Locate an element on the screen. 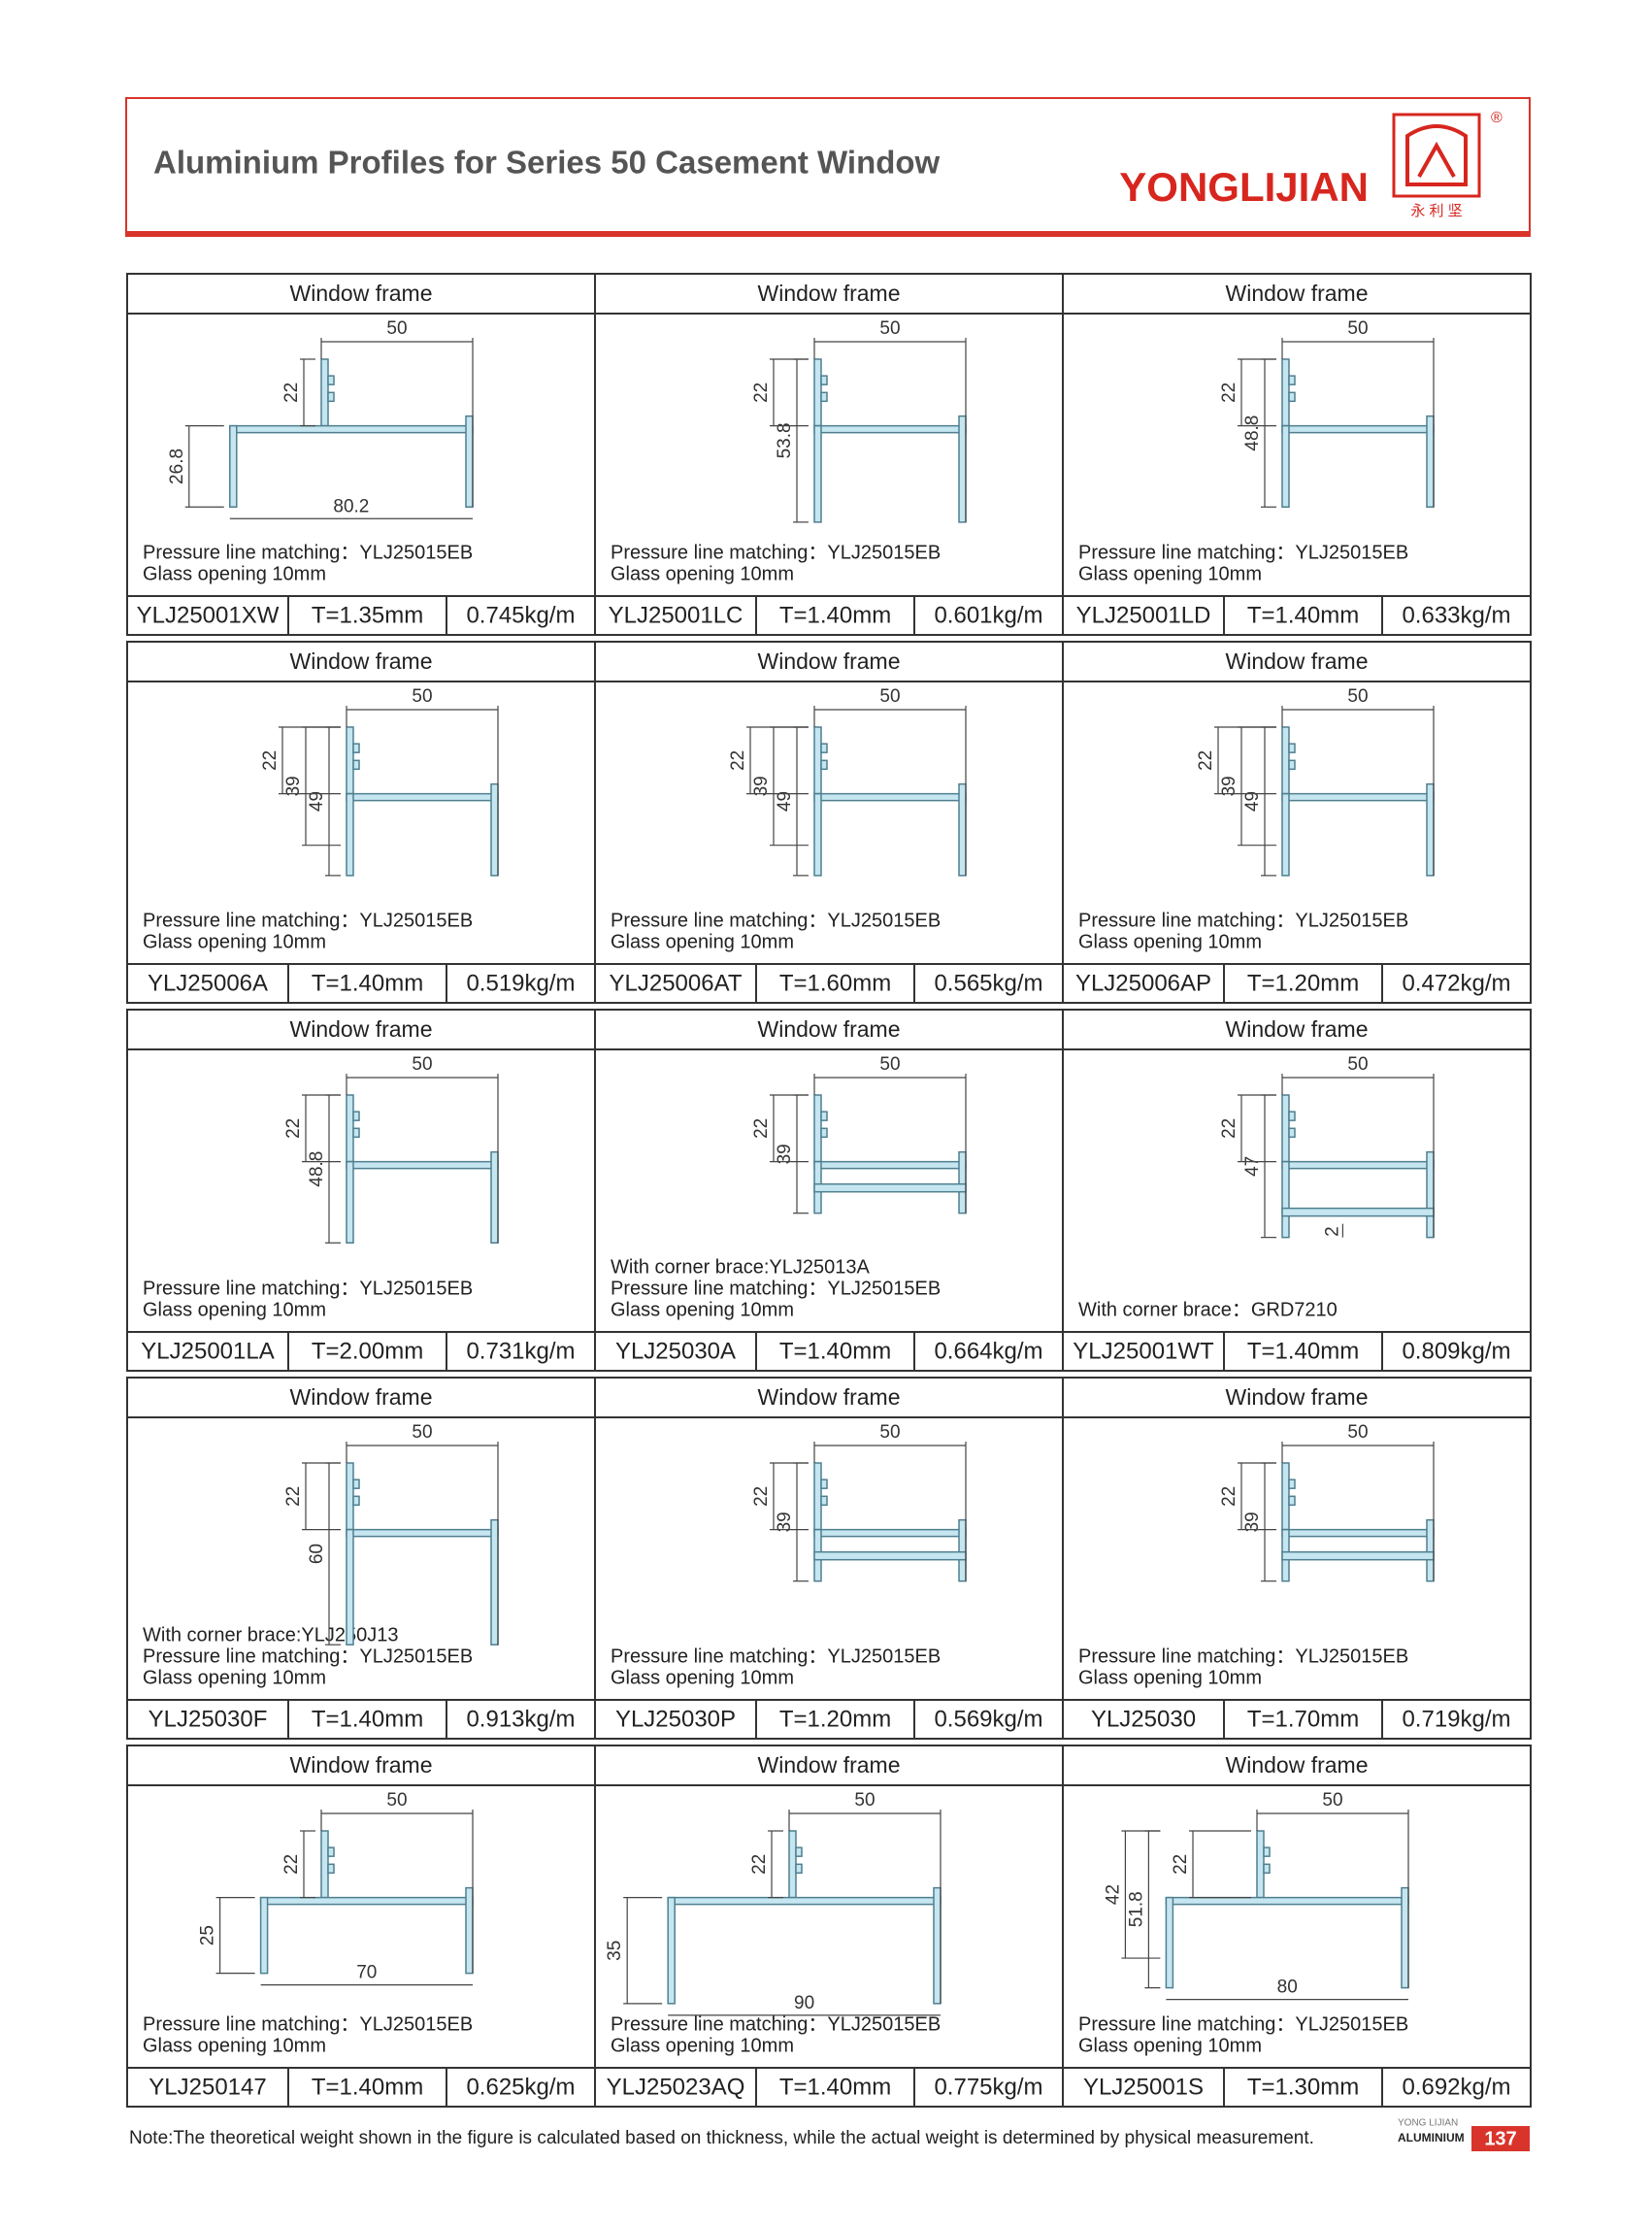 This screenshot has width=1652, height=2227. dim-label: 2 is located at coordinates (1332, 1231).